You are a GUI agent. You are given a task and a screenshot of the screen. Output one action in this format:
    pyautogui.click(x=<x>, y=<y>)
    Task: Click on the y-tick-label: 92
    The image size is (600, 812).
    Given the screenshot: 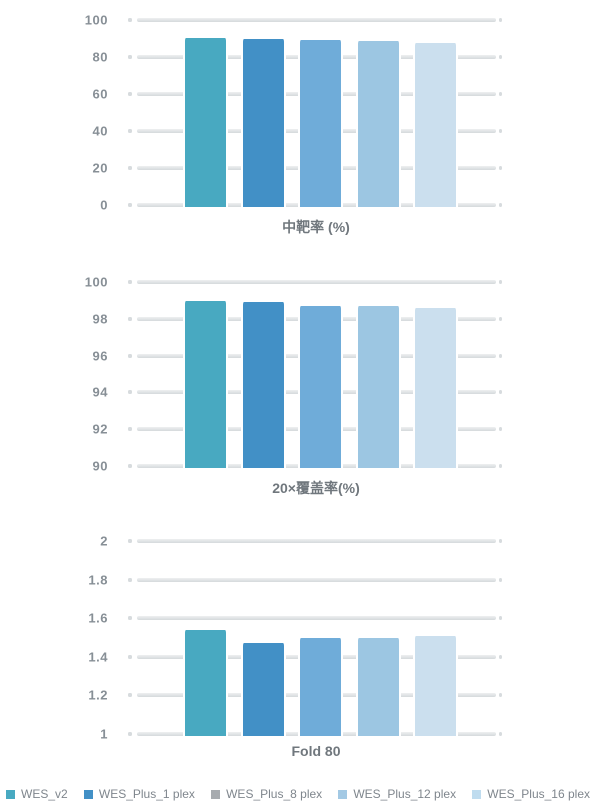 What is the action you would take?
    pyautogui.click(x=100, y=429)
    